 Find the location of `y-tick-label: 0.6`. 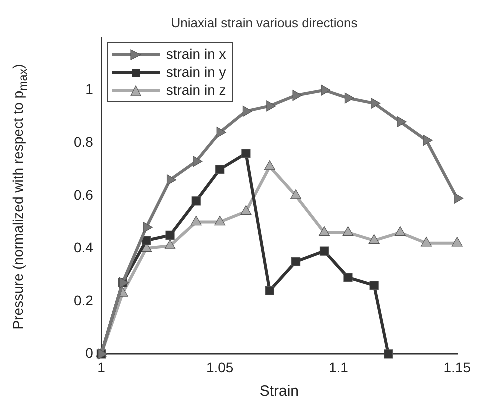

y-tick-label: 0.6 is located at coordinates (84, 194).